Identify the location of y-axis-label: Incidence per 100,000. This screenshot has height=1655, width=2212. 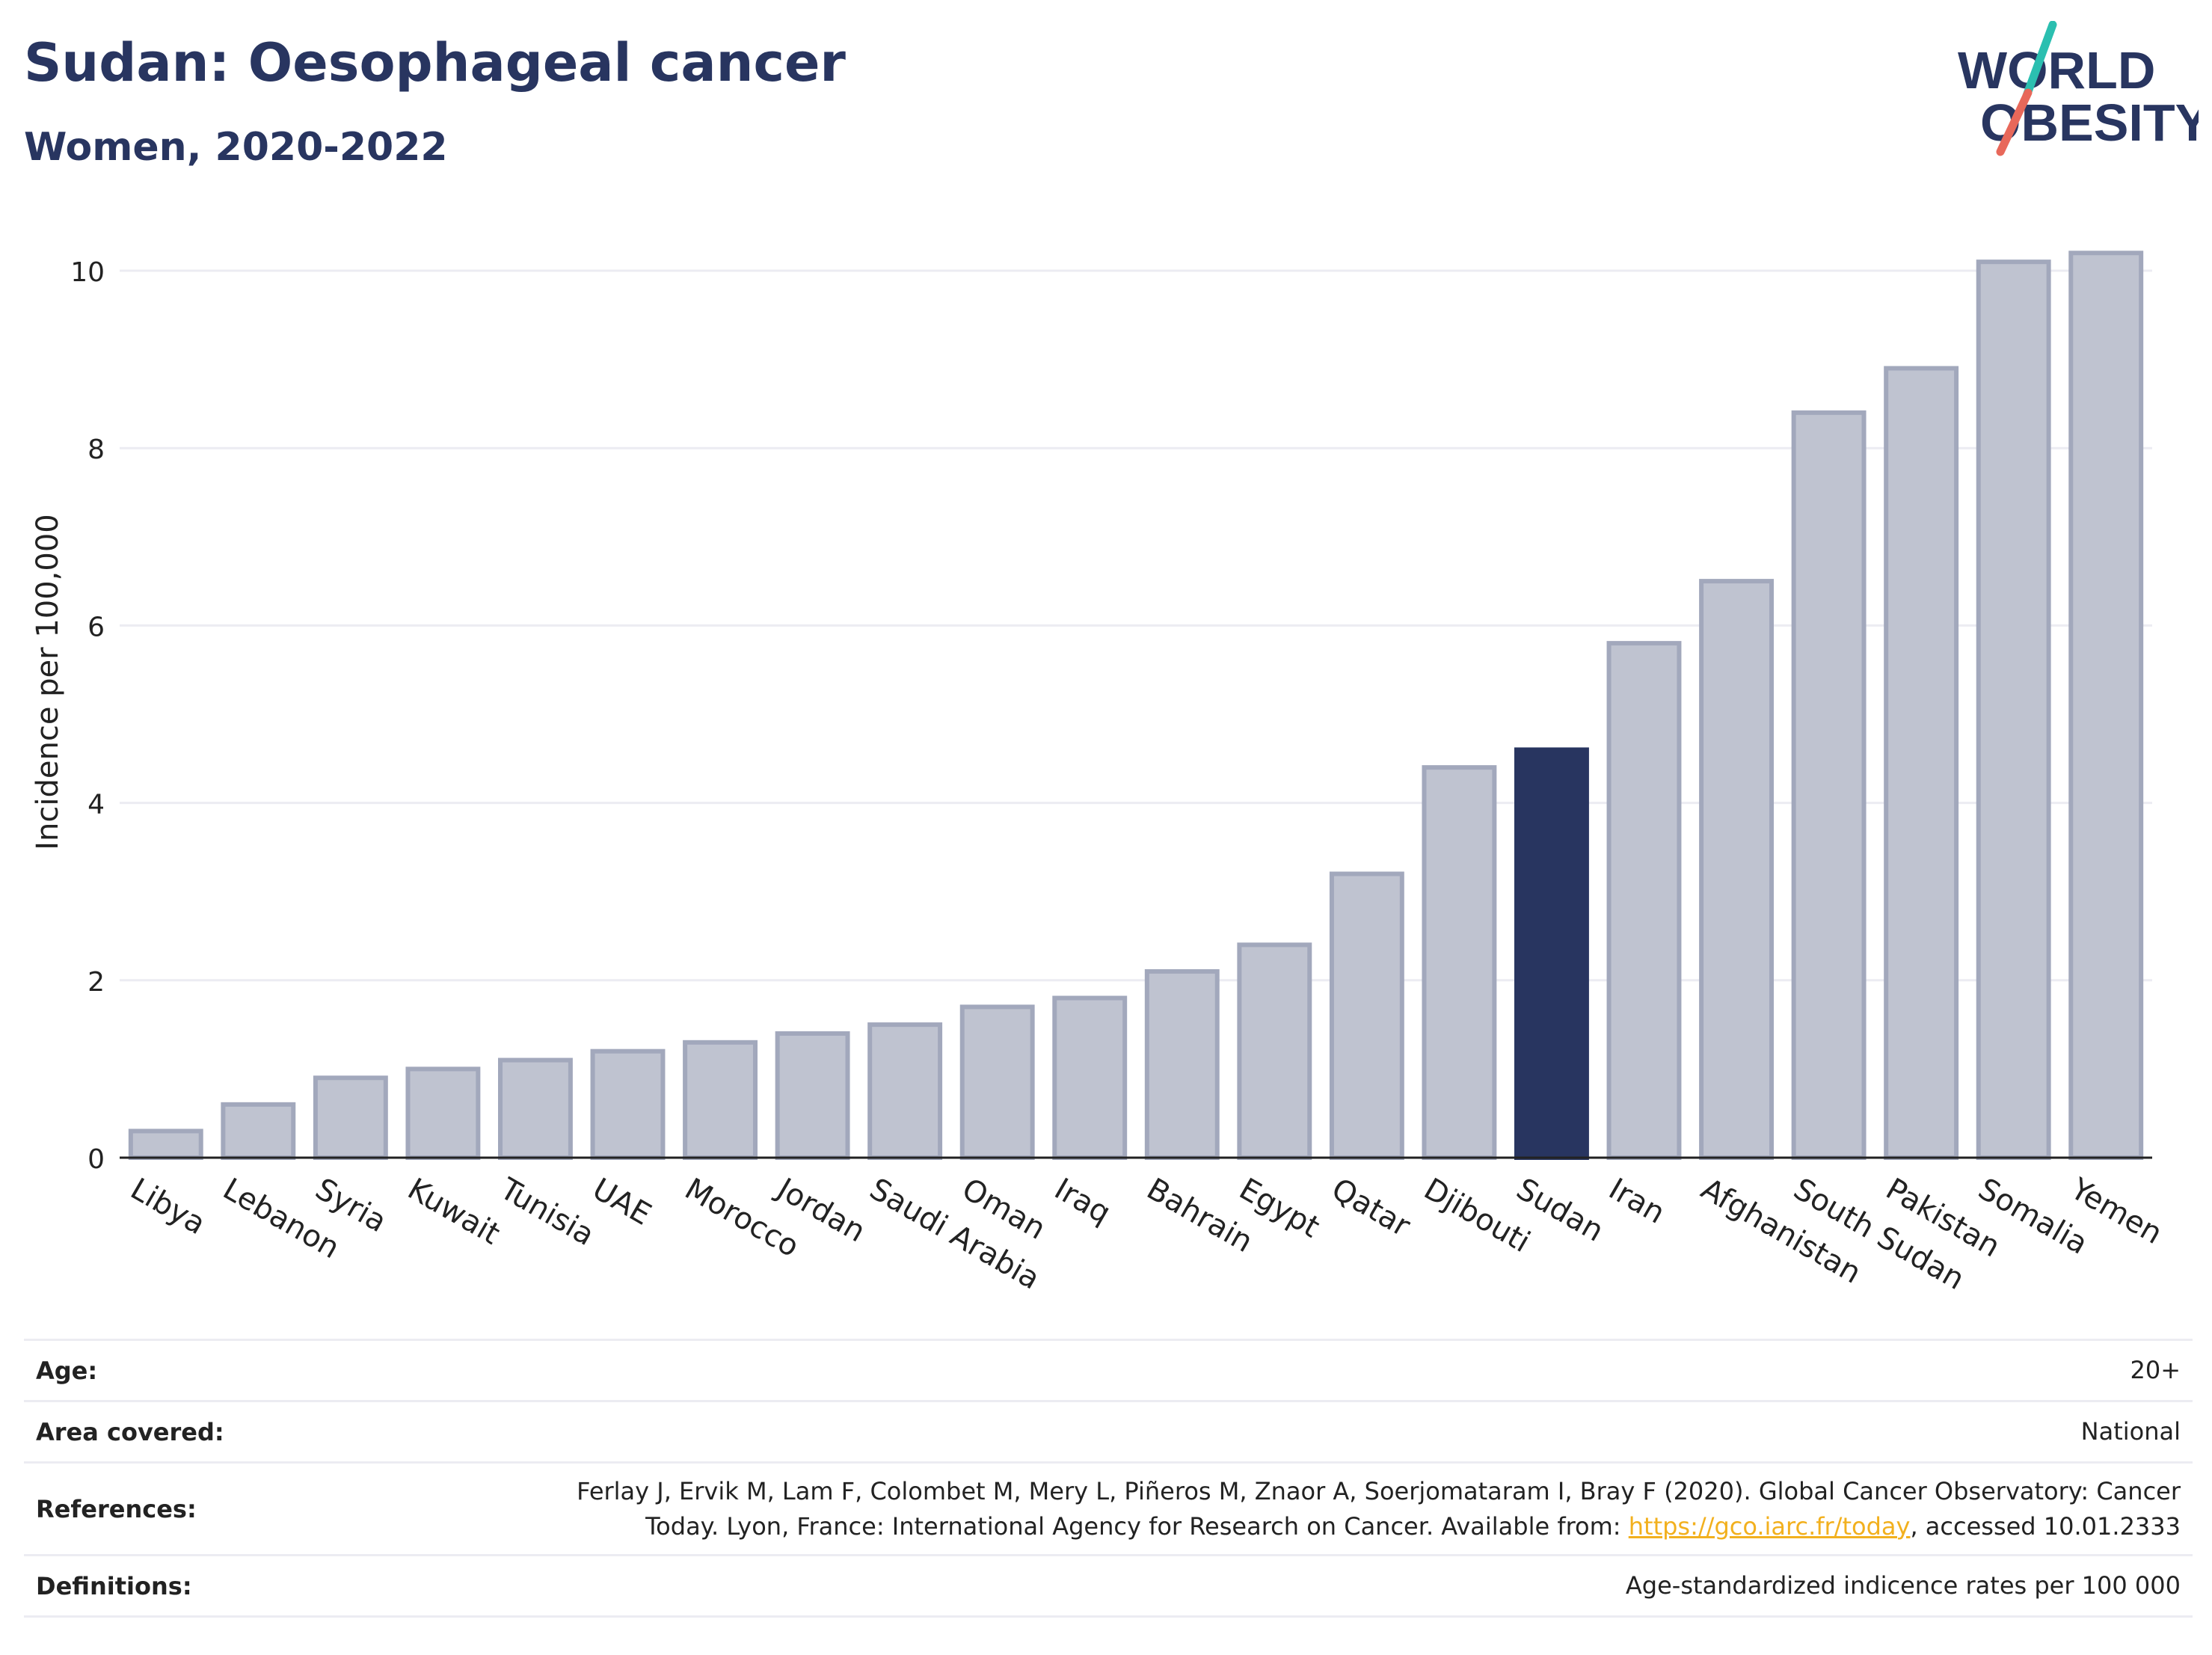
(48, 682).